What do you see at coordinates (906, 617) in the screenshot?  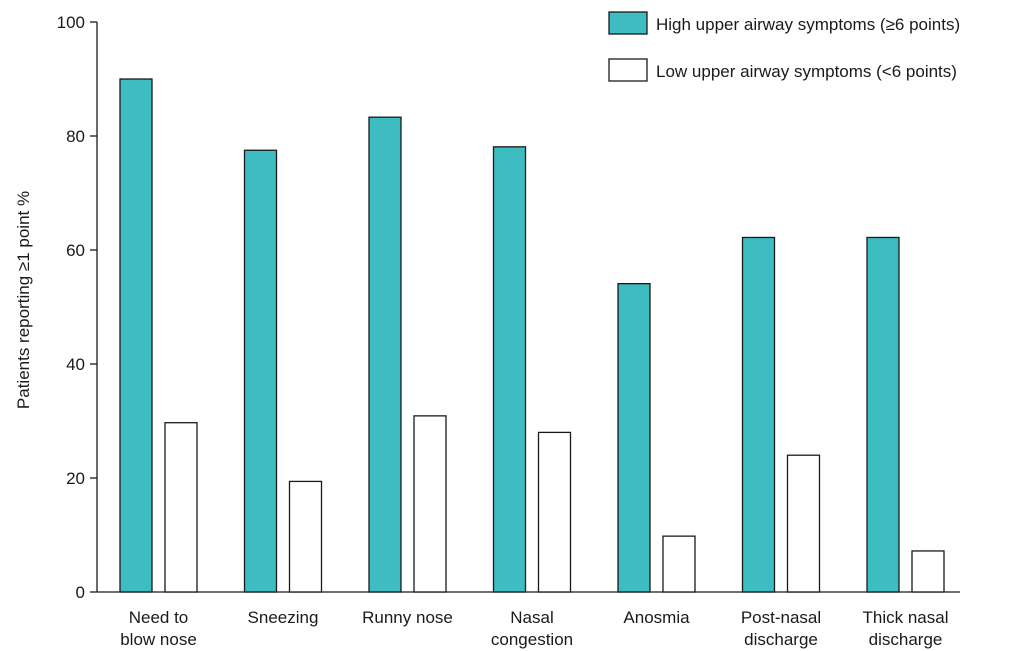 I see `x-category-label-line: Thick nasal` at bounding box center [906, 617].